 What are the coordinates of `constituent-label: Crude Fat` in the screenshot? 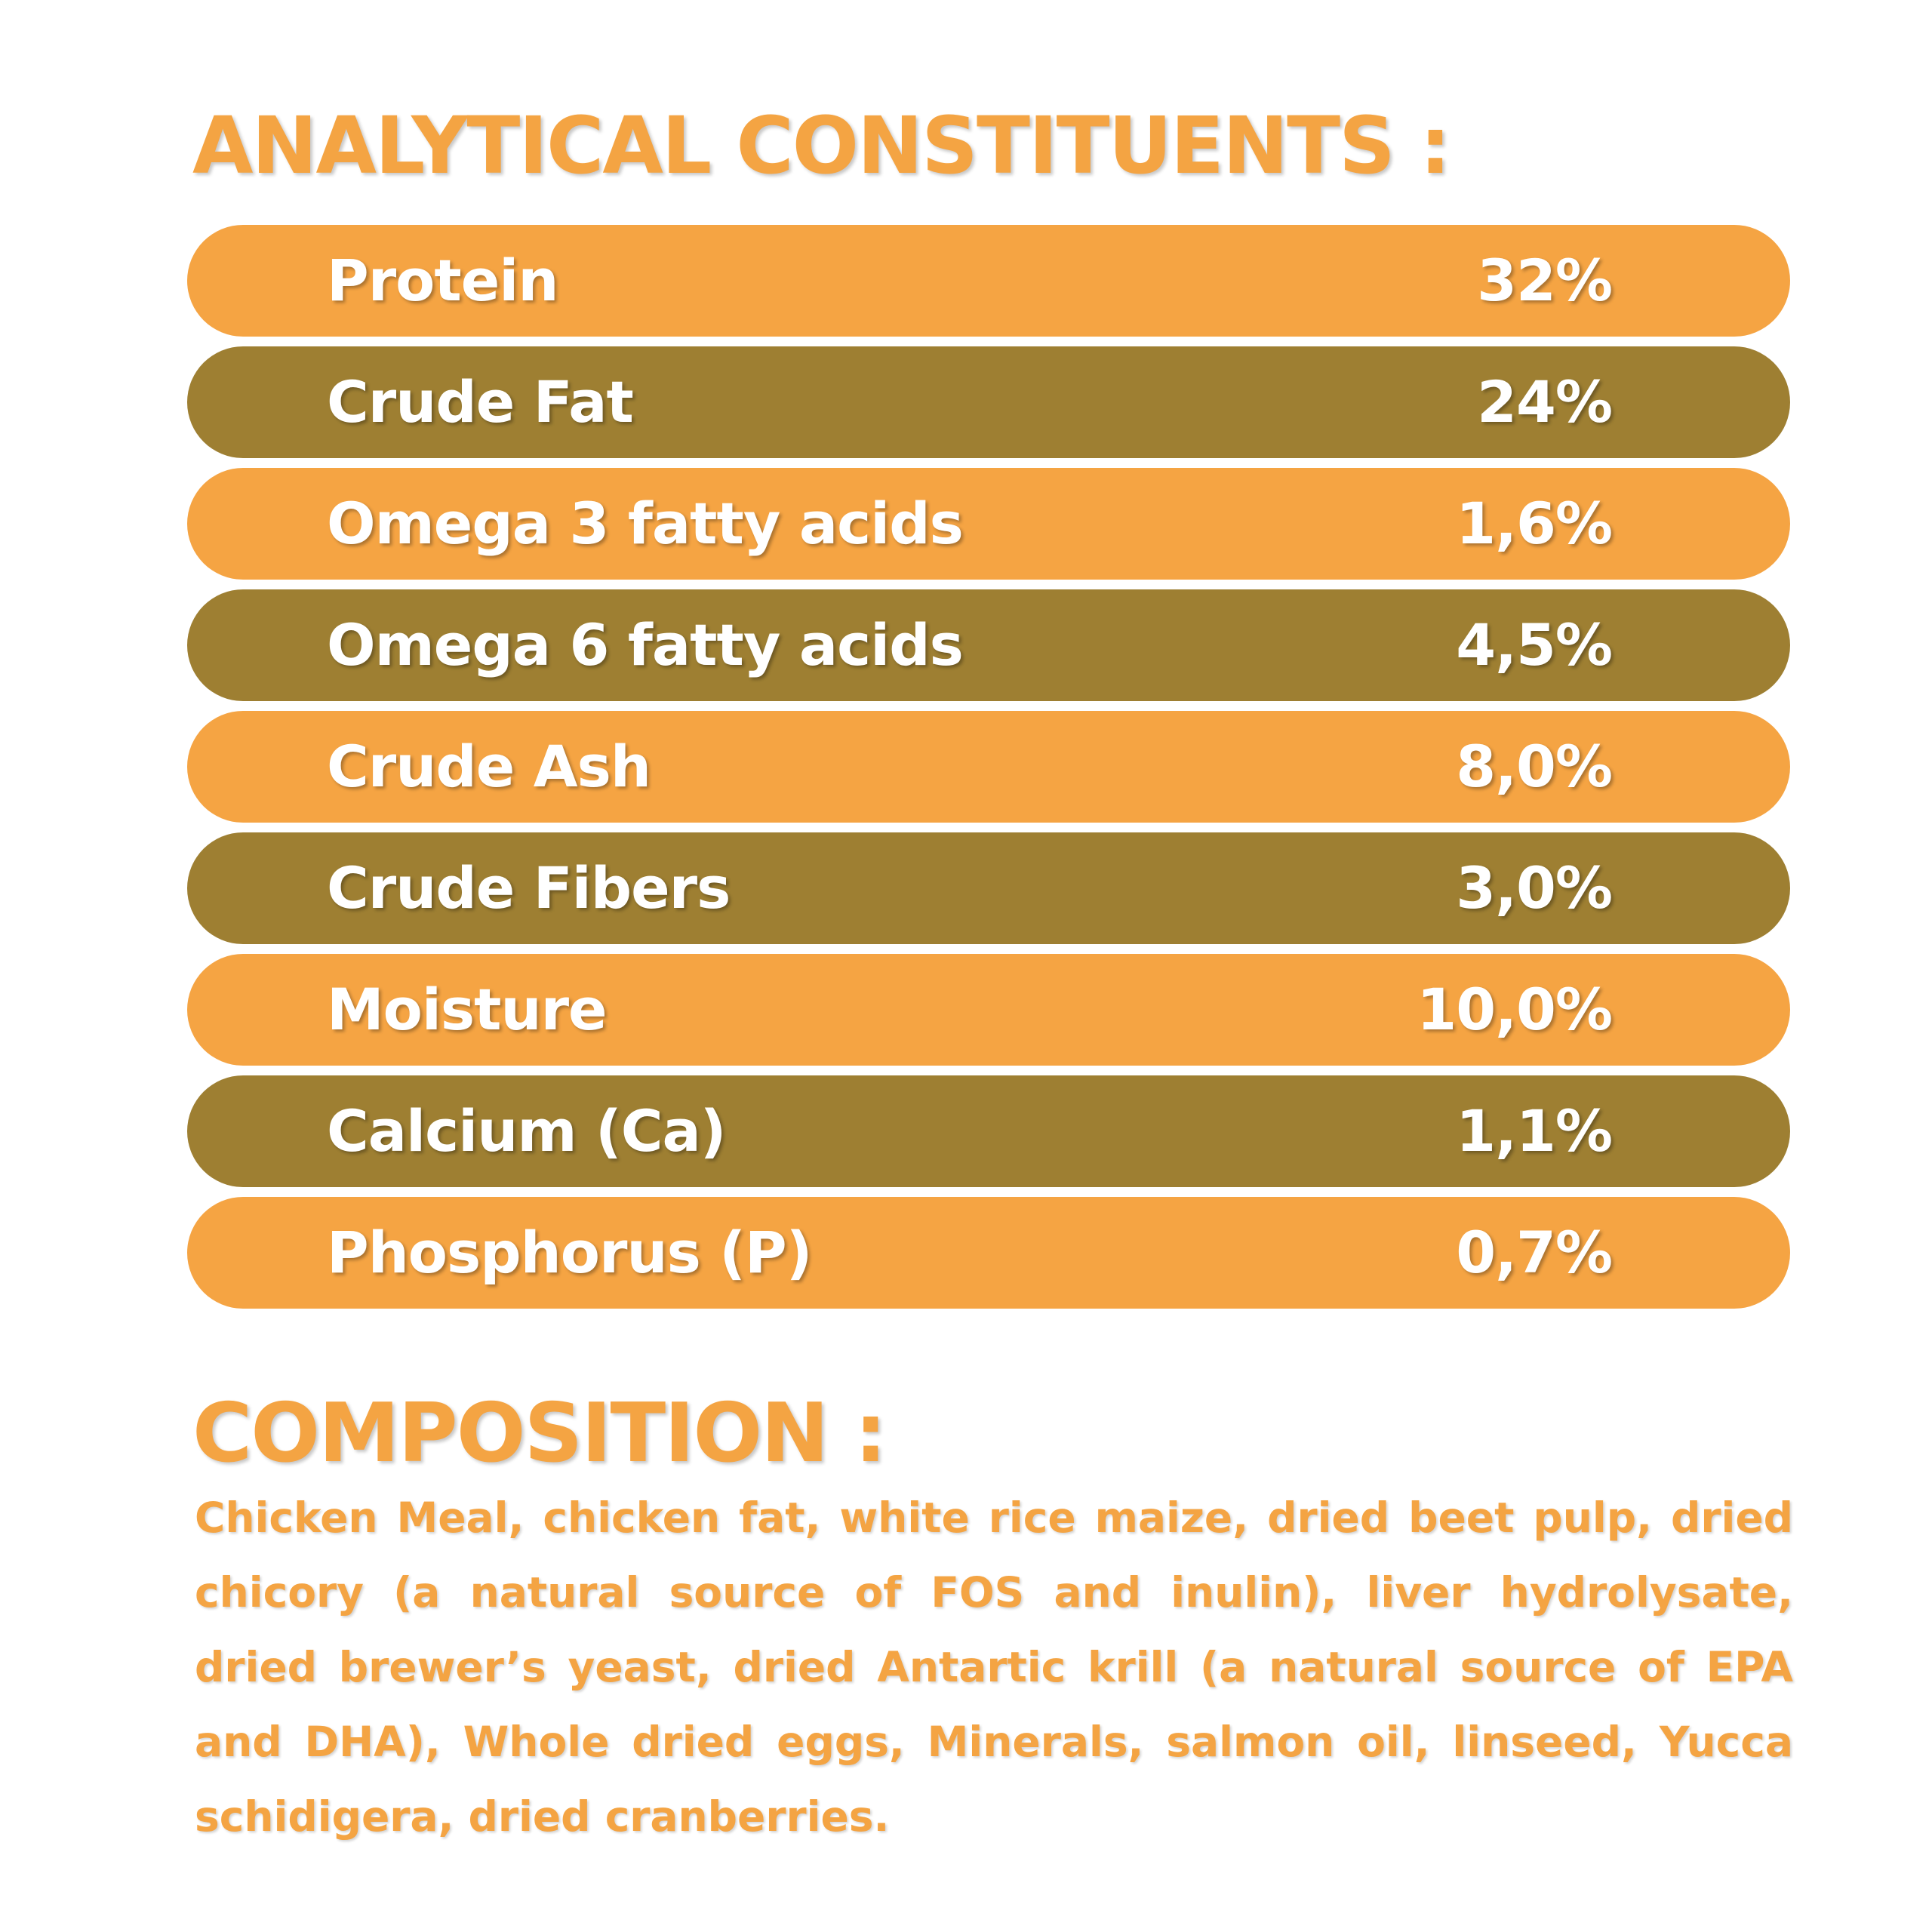 It's located at (480, 401).